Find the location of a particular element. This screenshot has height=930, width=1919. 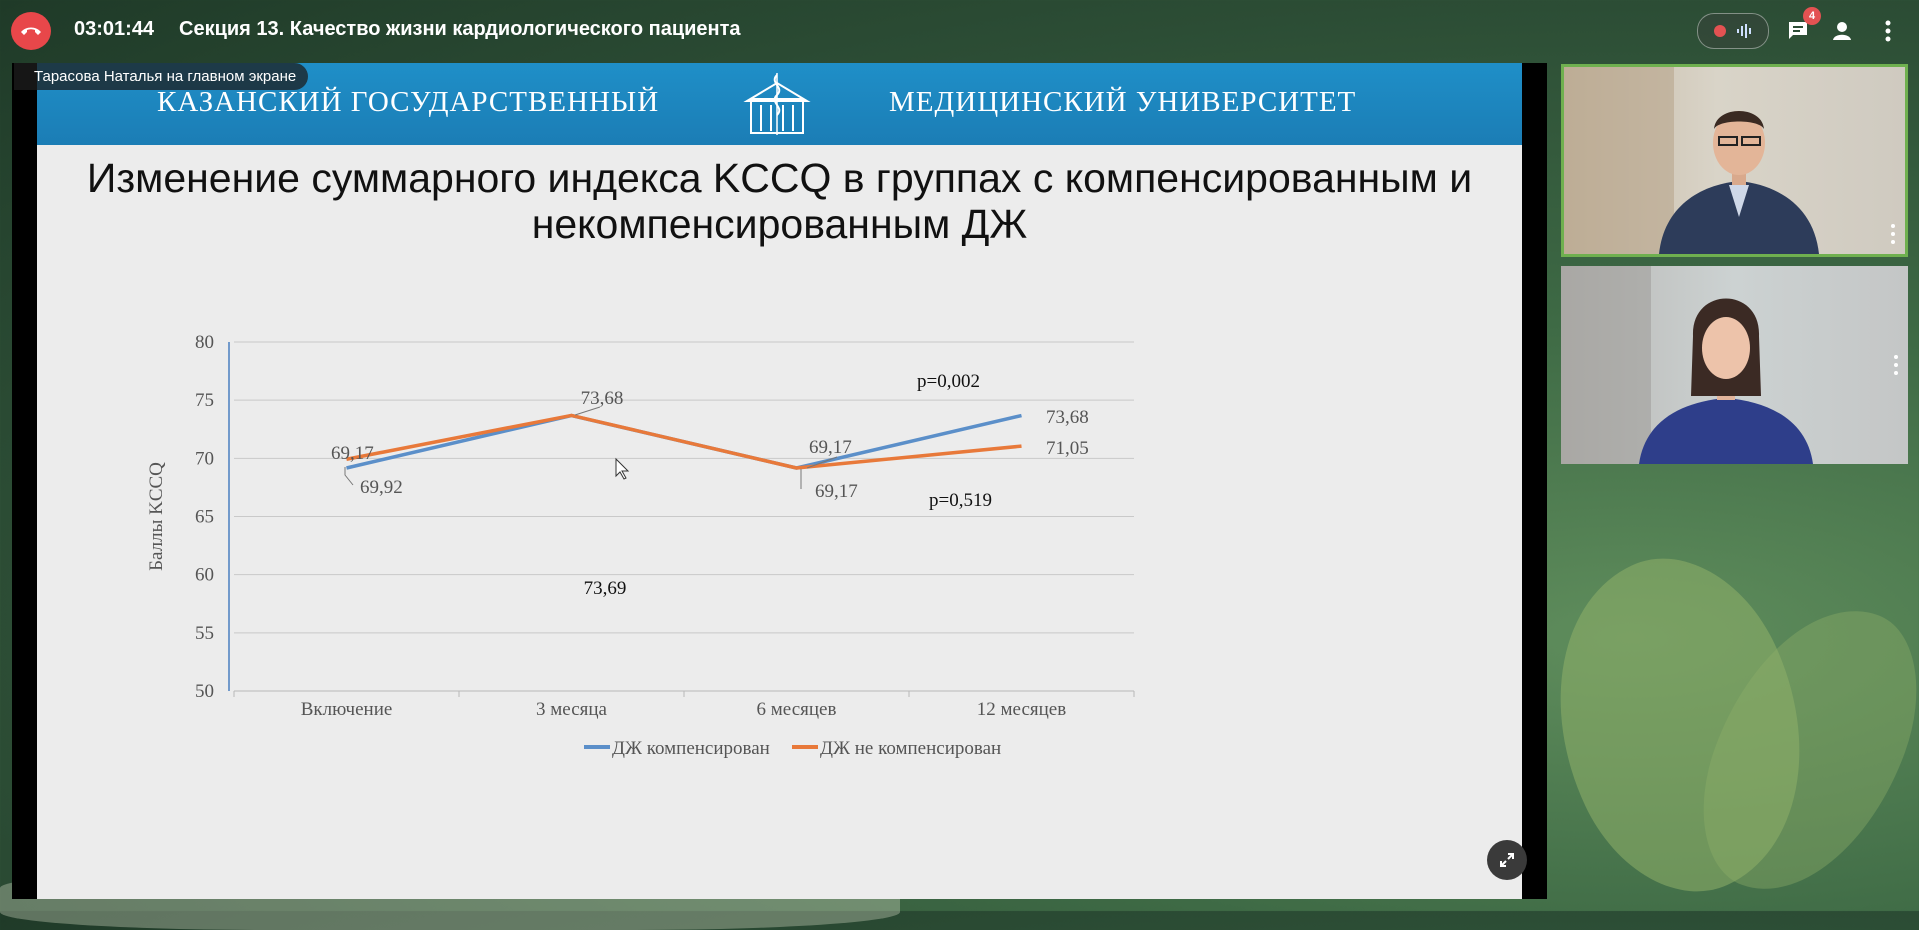

more-options-button is located at coordinates (1888, 31).